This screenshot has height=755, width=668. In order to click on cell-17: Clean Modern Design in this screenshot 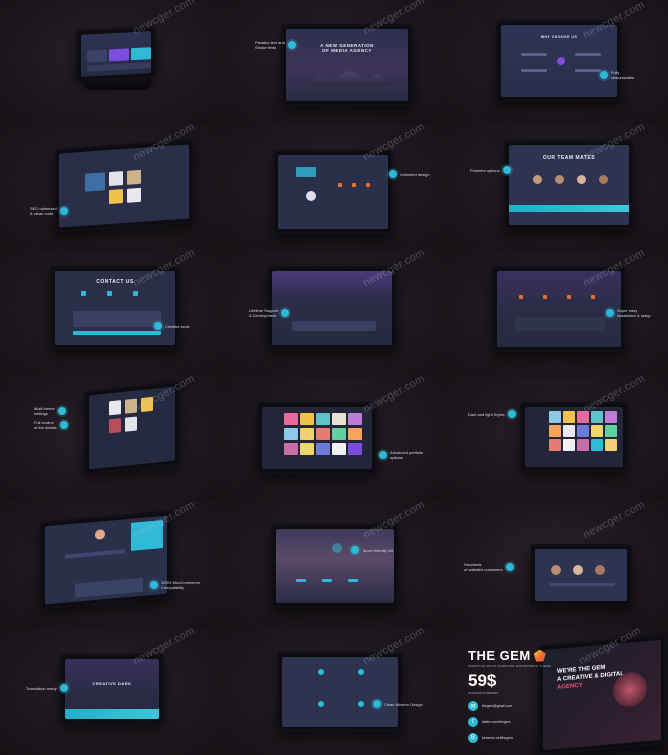, I will do `click(334, 692)`.